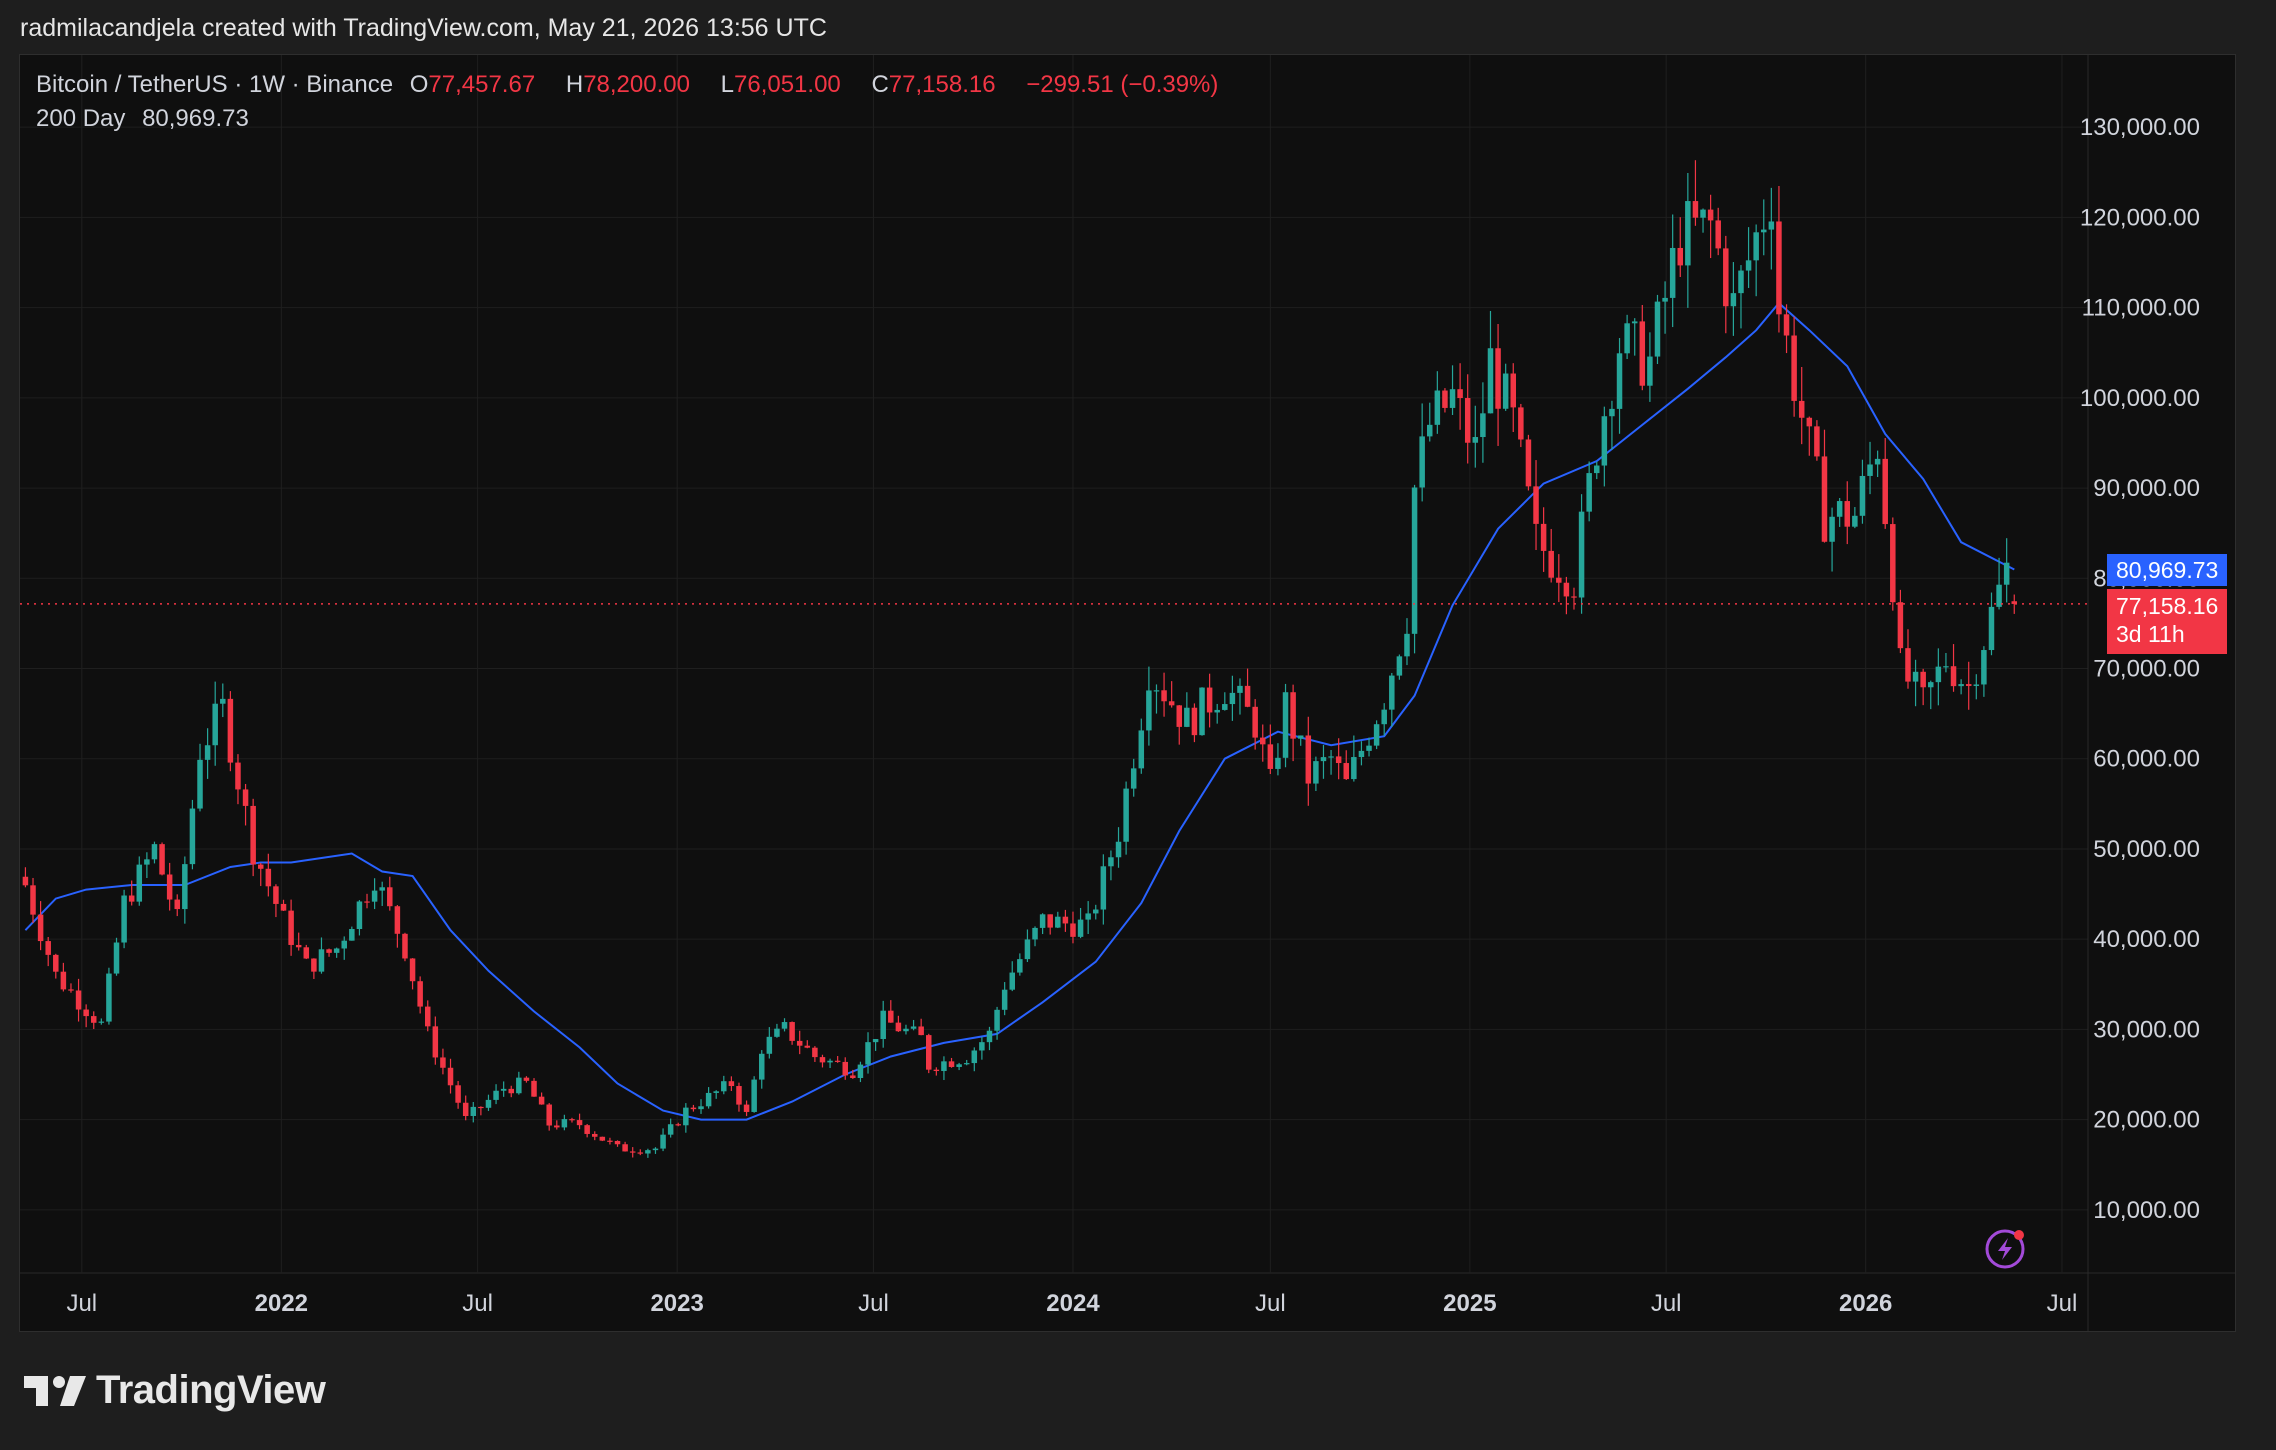 This screenshot has height=1450, width=2276. What do you see at coordinates (215, 84) in the screenshot?
I see `symbol-title: Bitcoin / TetherUS · 1W · Binance` at bounding box center [215, 84].